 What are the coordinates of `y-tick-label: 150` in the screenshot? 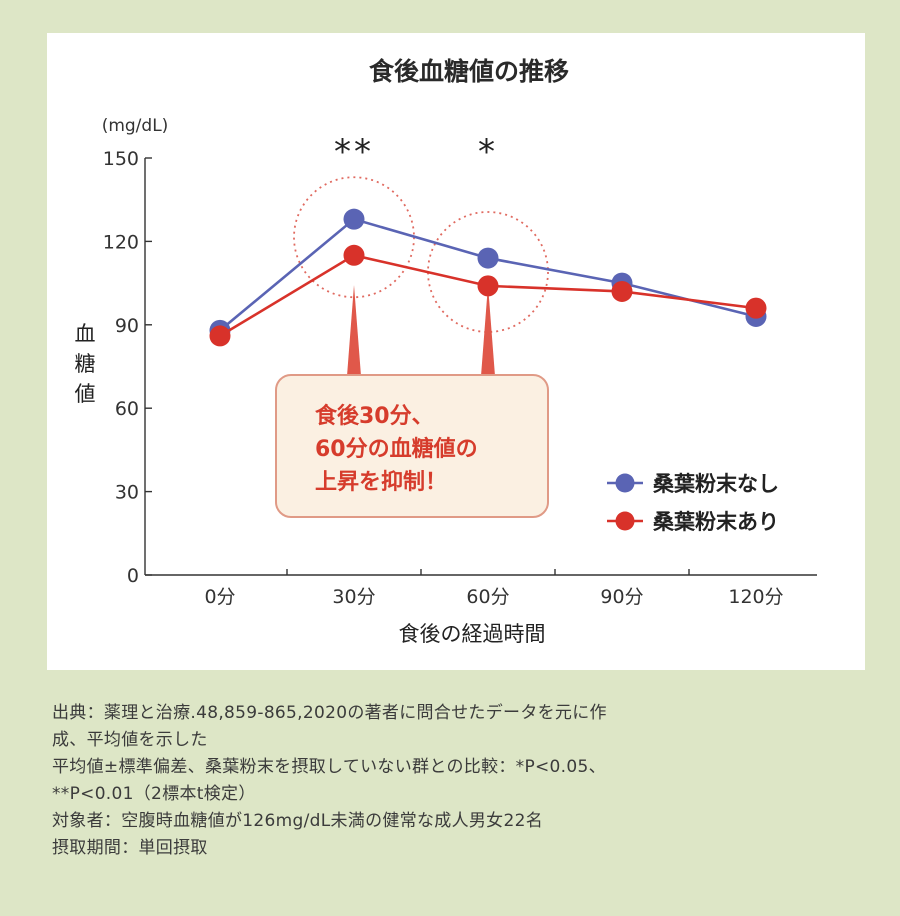 It's located at (121, 159).